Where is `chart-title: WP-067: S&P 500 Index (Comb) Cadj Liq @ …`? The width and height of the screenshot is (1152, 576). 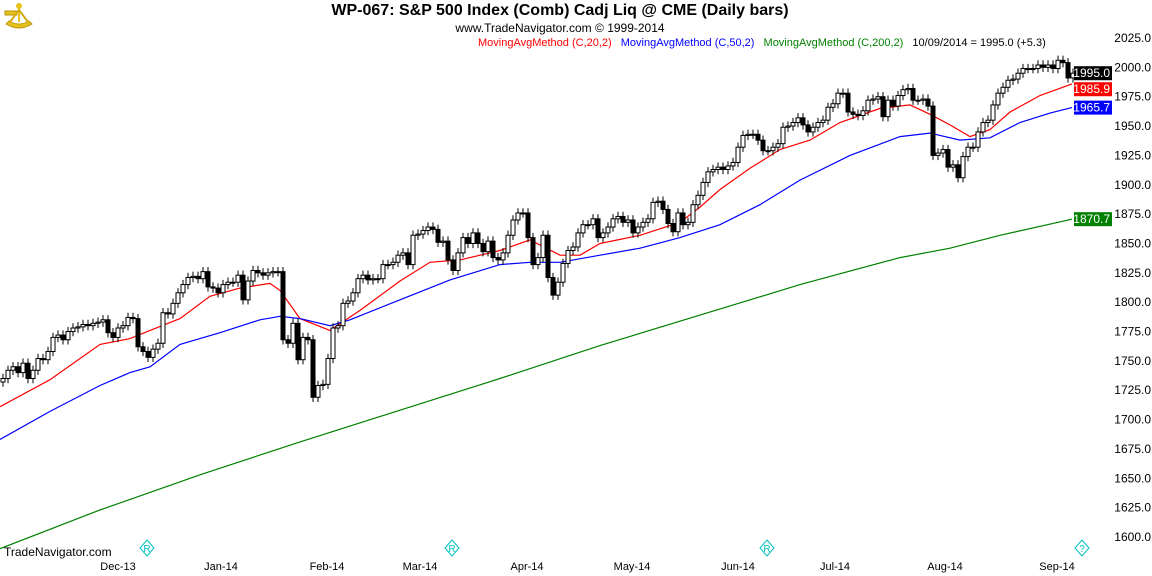
chart-title: WP-067: S&P 500 Index (Comb) Cadj Liq @ … is located at coordinates (560, 10).